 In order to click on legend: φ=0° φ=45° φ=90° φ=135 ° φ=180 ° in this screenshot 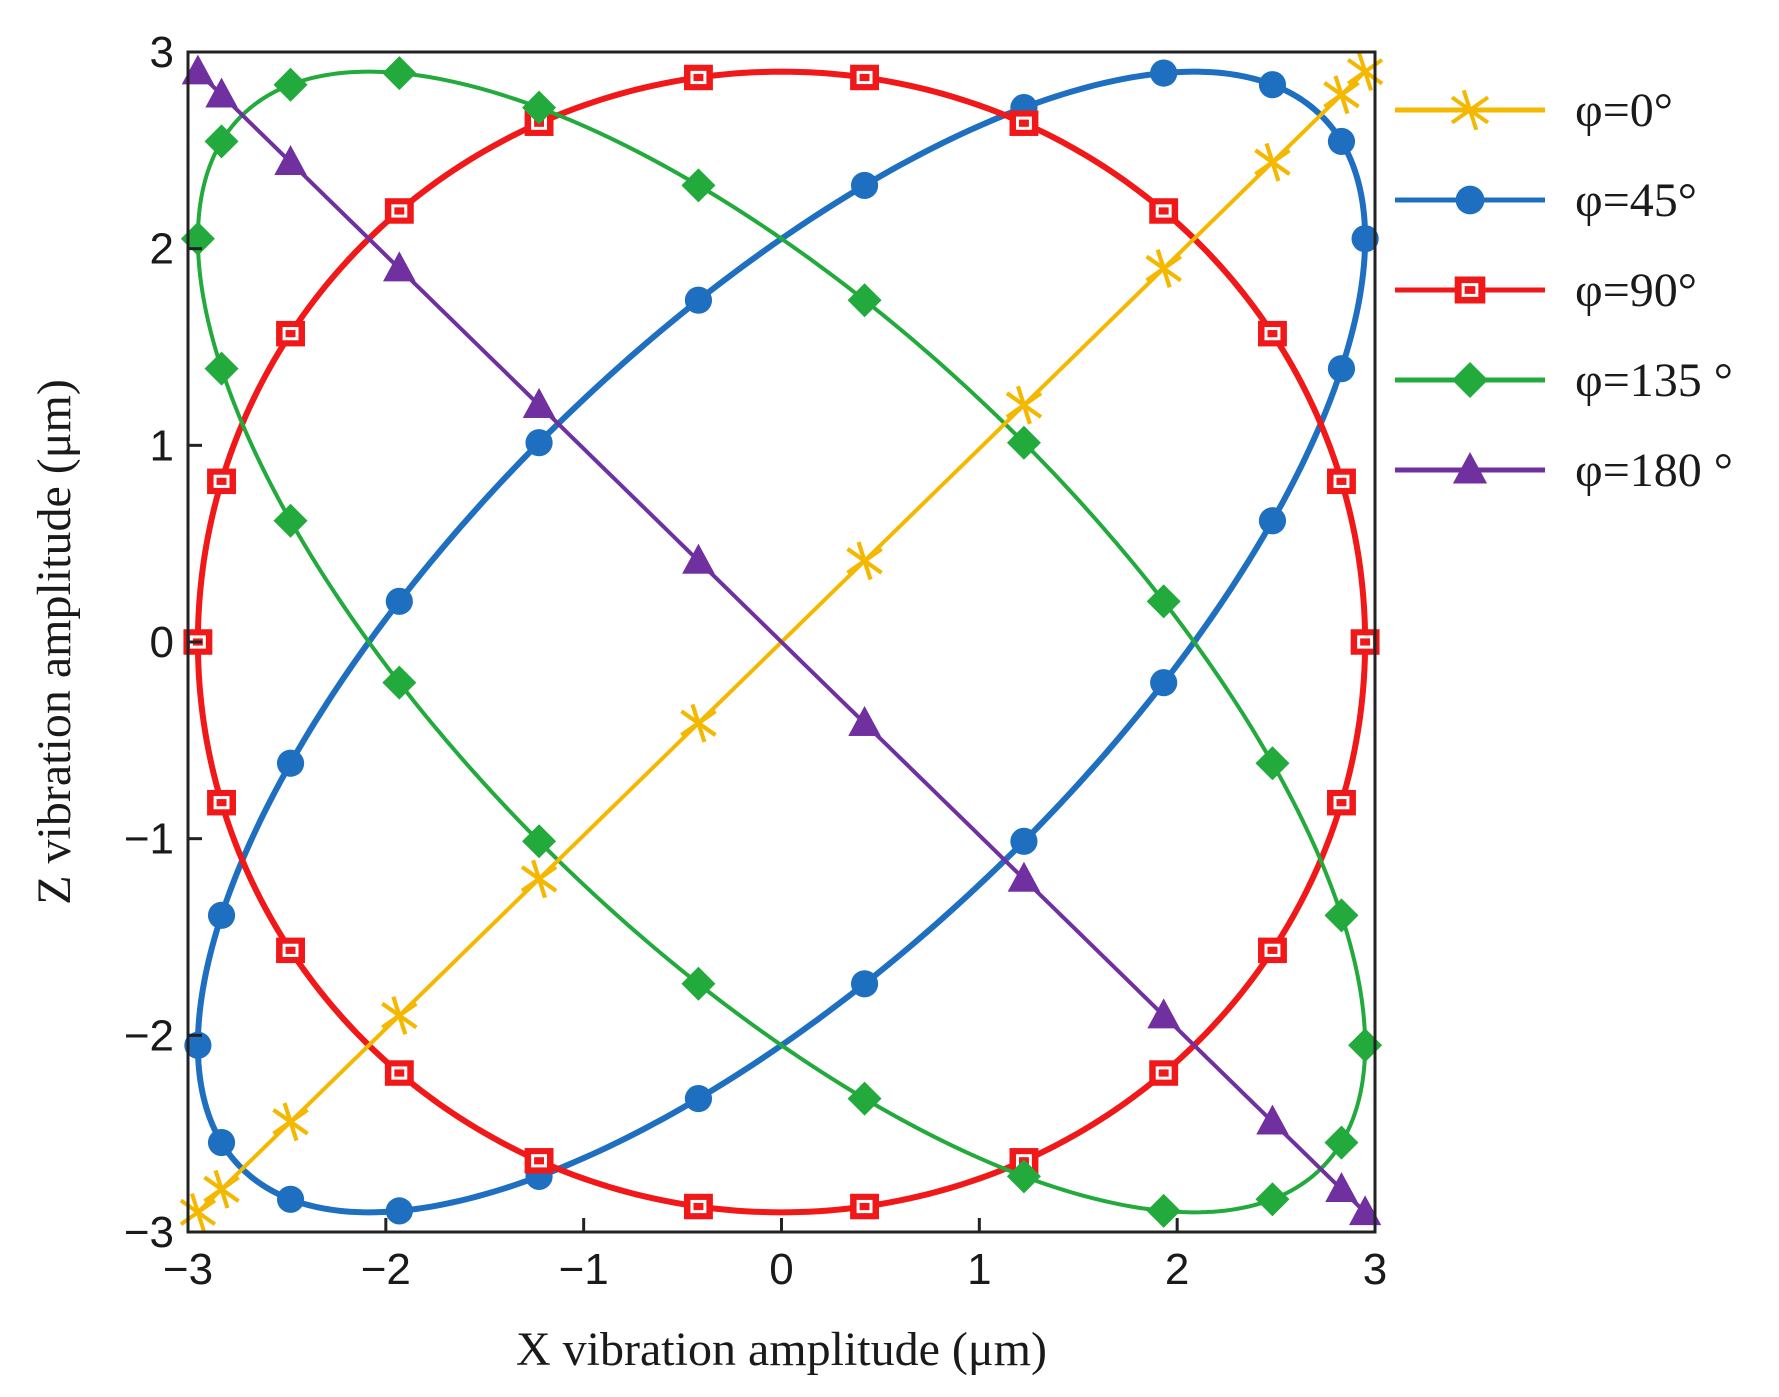, I will do `click(1564, 290)`.